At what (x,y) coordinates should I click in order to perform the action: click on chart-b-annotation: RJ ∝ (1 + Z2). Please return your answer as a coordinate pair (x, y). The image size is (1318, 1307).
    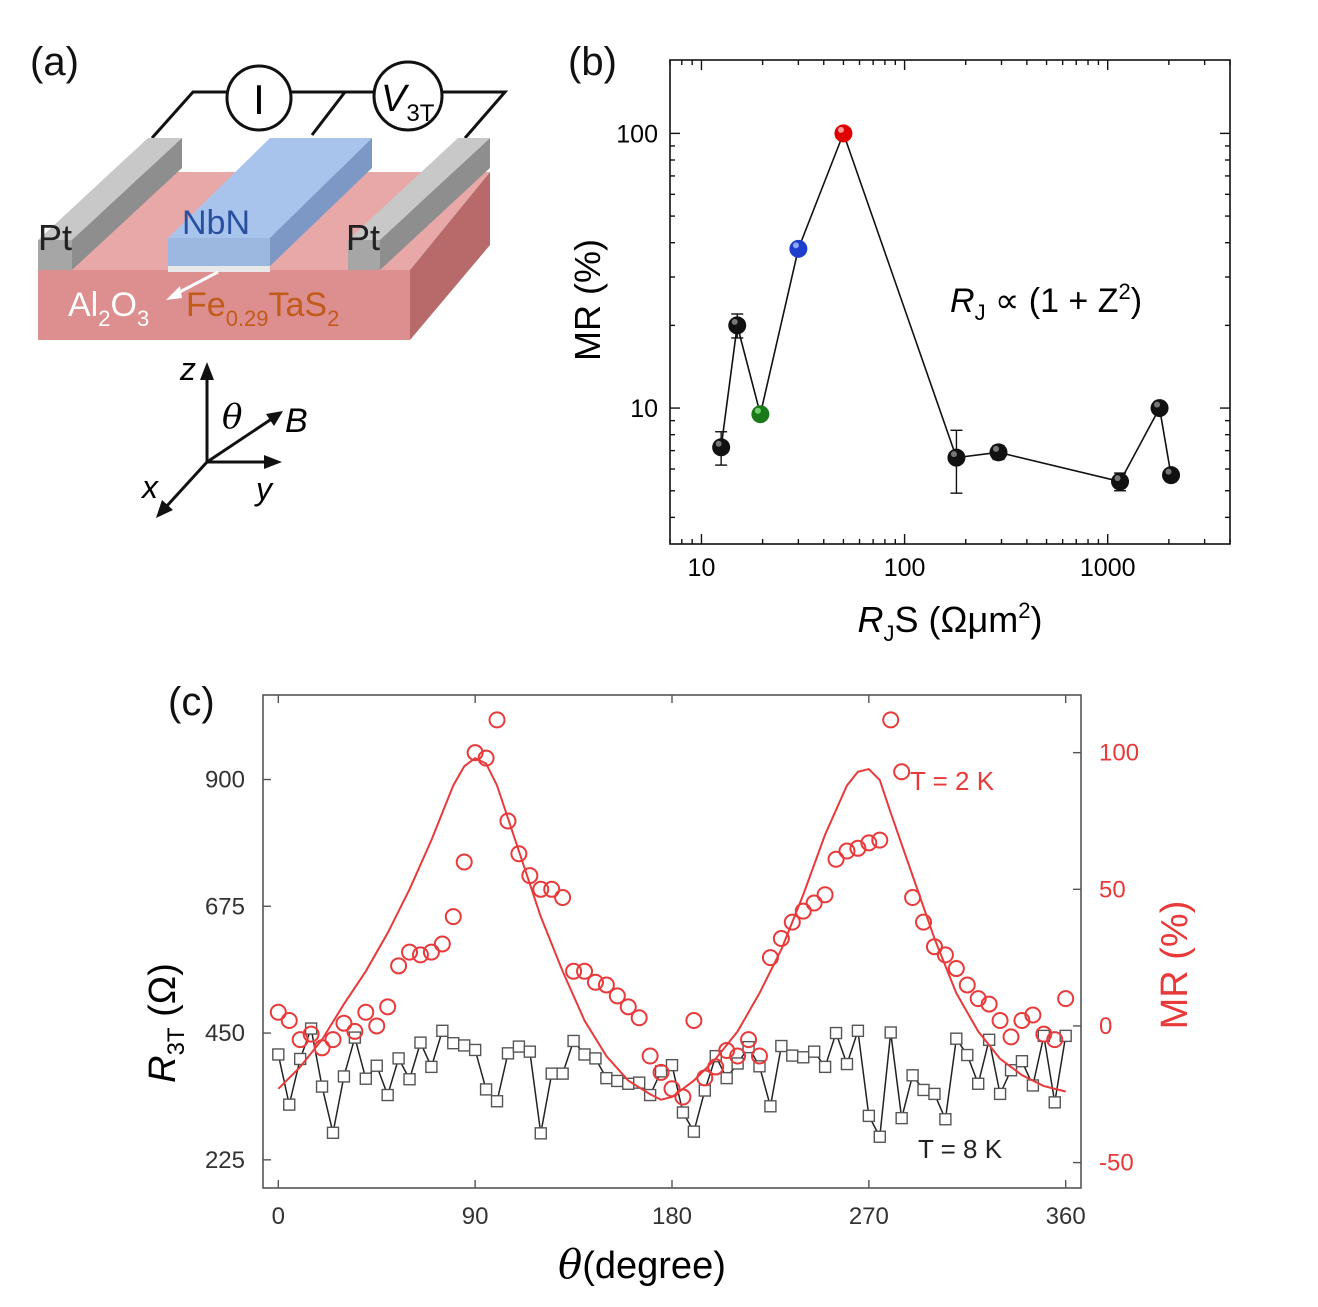
    Looking at the image, I should click on (1046, 302).